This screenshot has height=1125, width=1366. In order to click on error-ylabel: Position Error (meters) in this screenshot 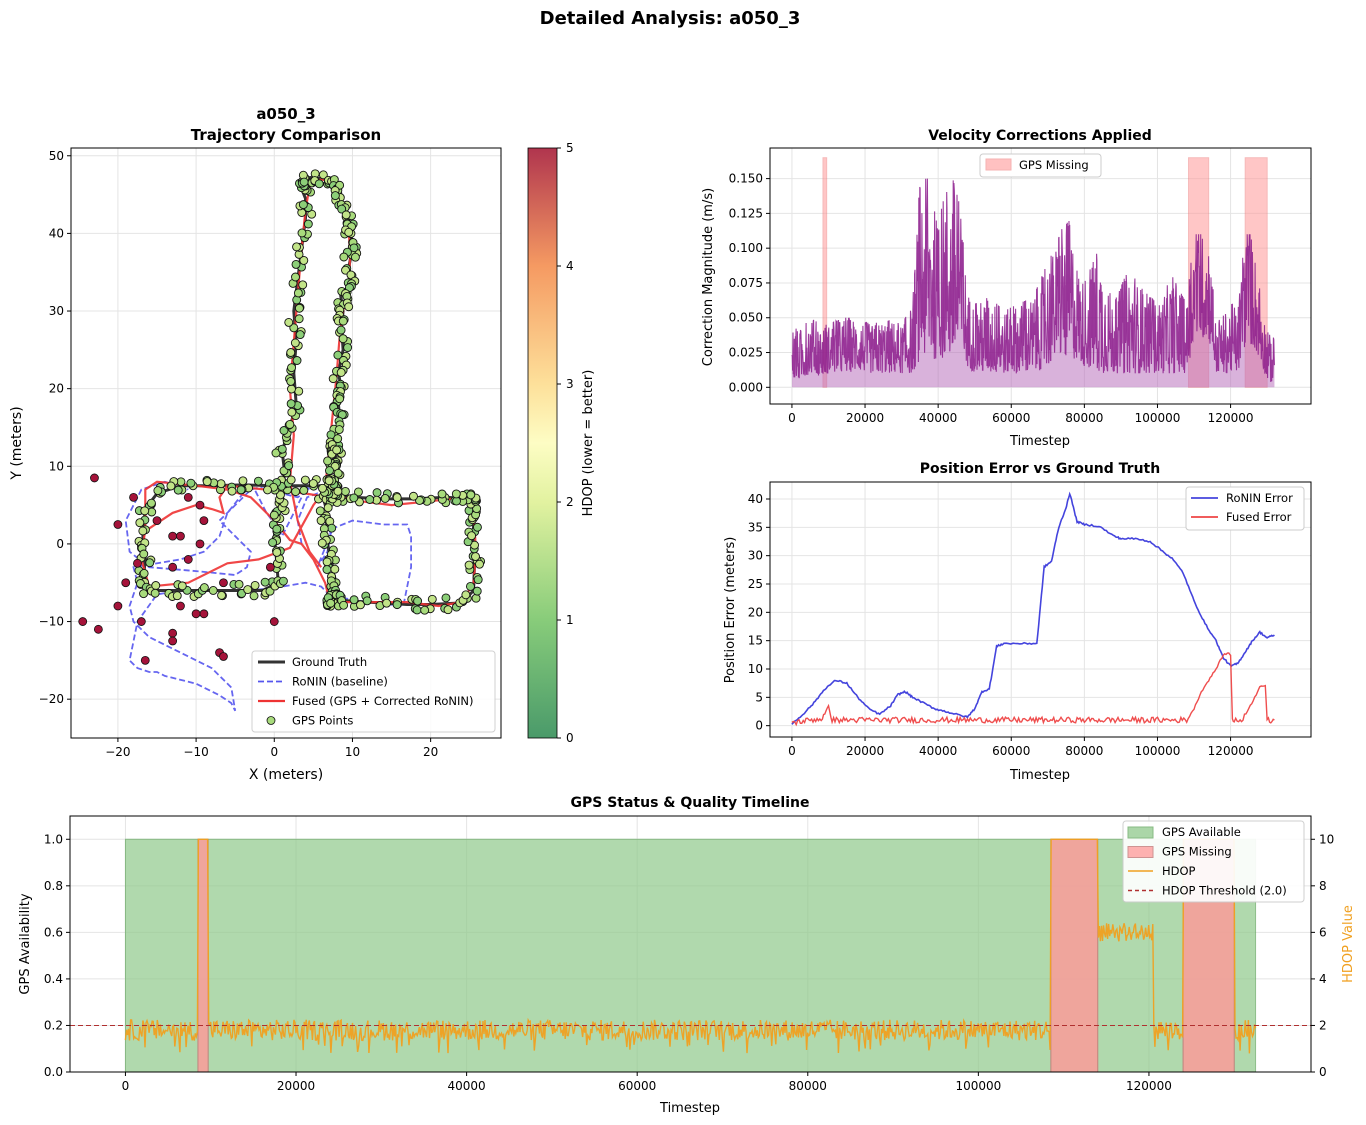, I will do `click(730, 610)`.